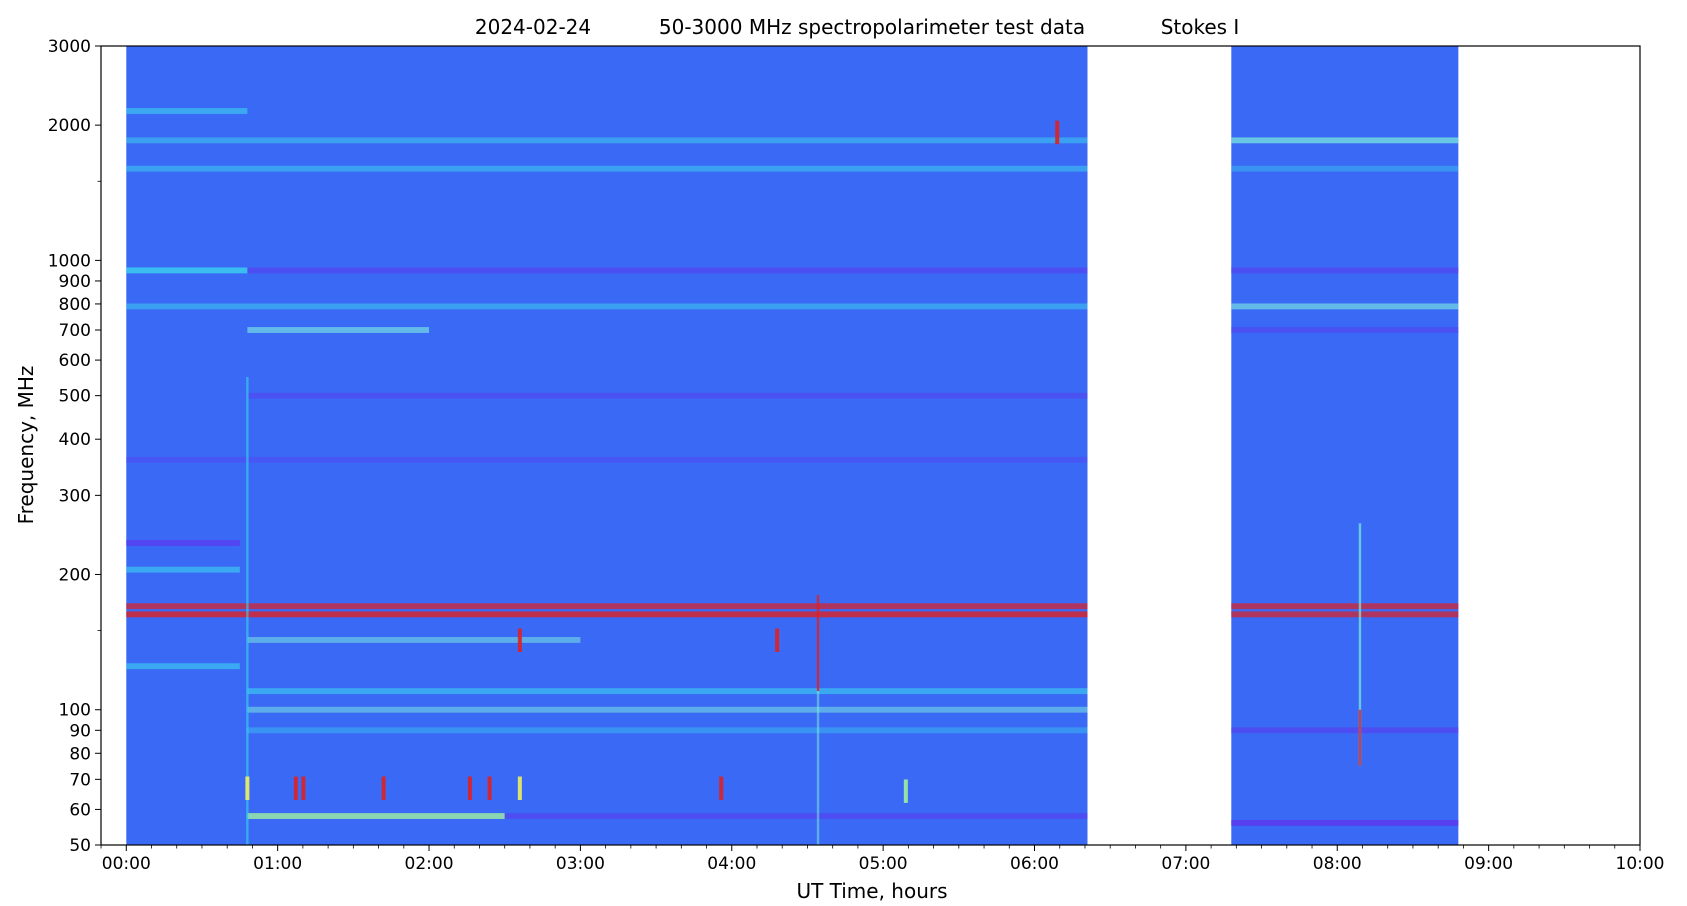 The width and height of the screenshot is (1687, 906). I want to click on x-tick-label-10: 10:00, so click(1640, 864).